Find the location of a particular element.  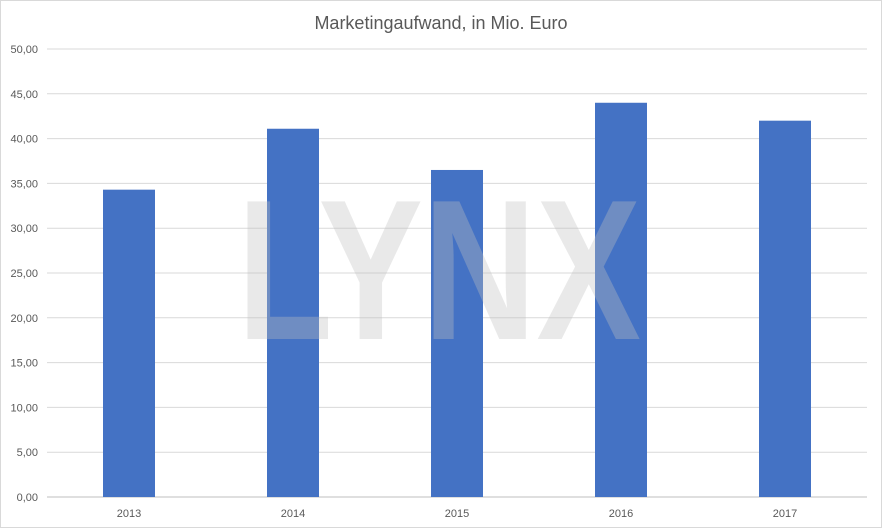

y-tick-label: 15,00 is located at coordinates (24, 364).